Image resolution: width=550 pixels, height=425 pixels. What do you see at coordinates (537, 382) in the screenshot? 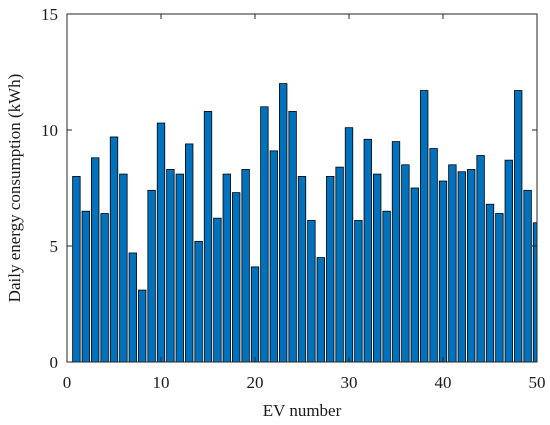
I see `x-tick-label-50: 50` at bounding box center [537, 382].